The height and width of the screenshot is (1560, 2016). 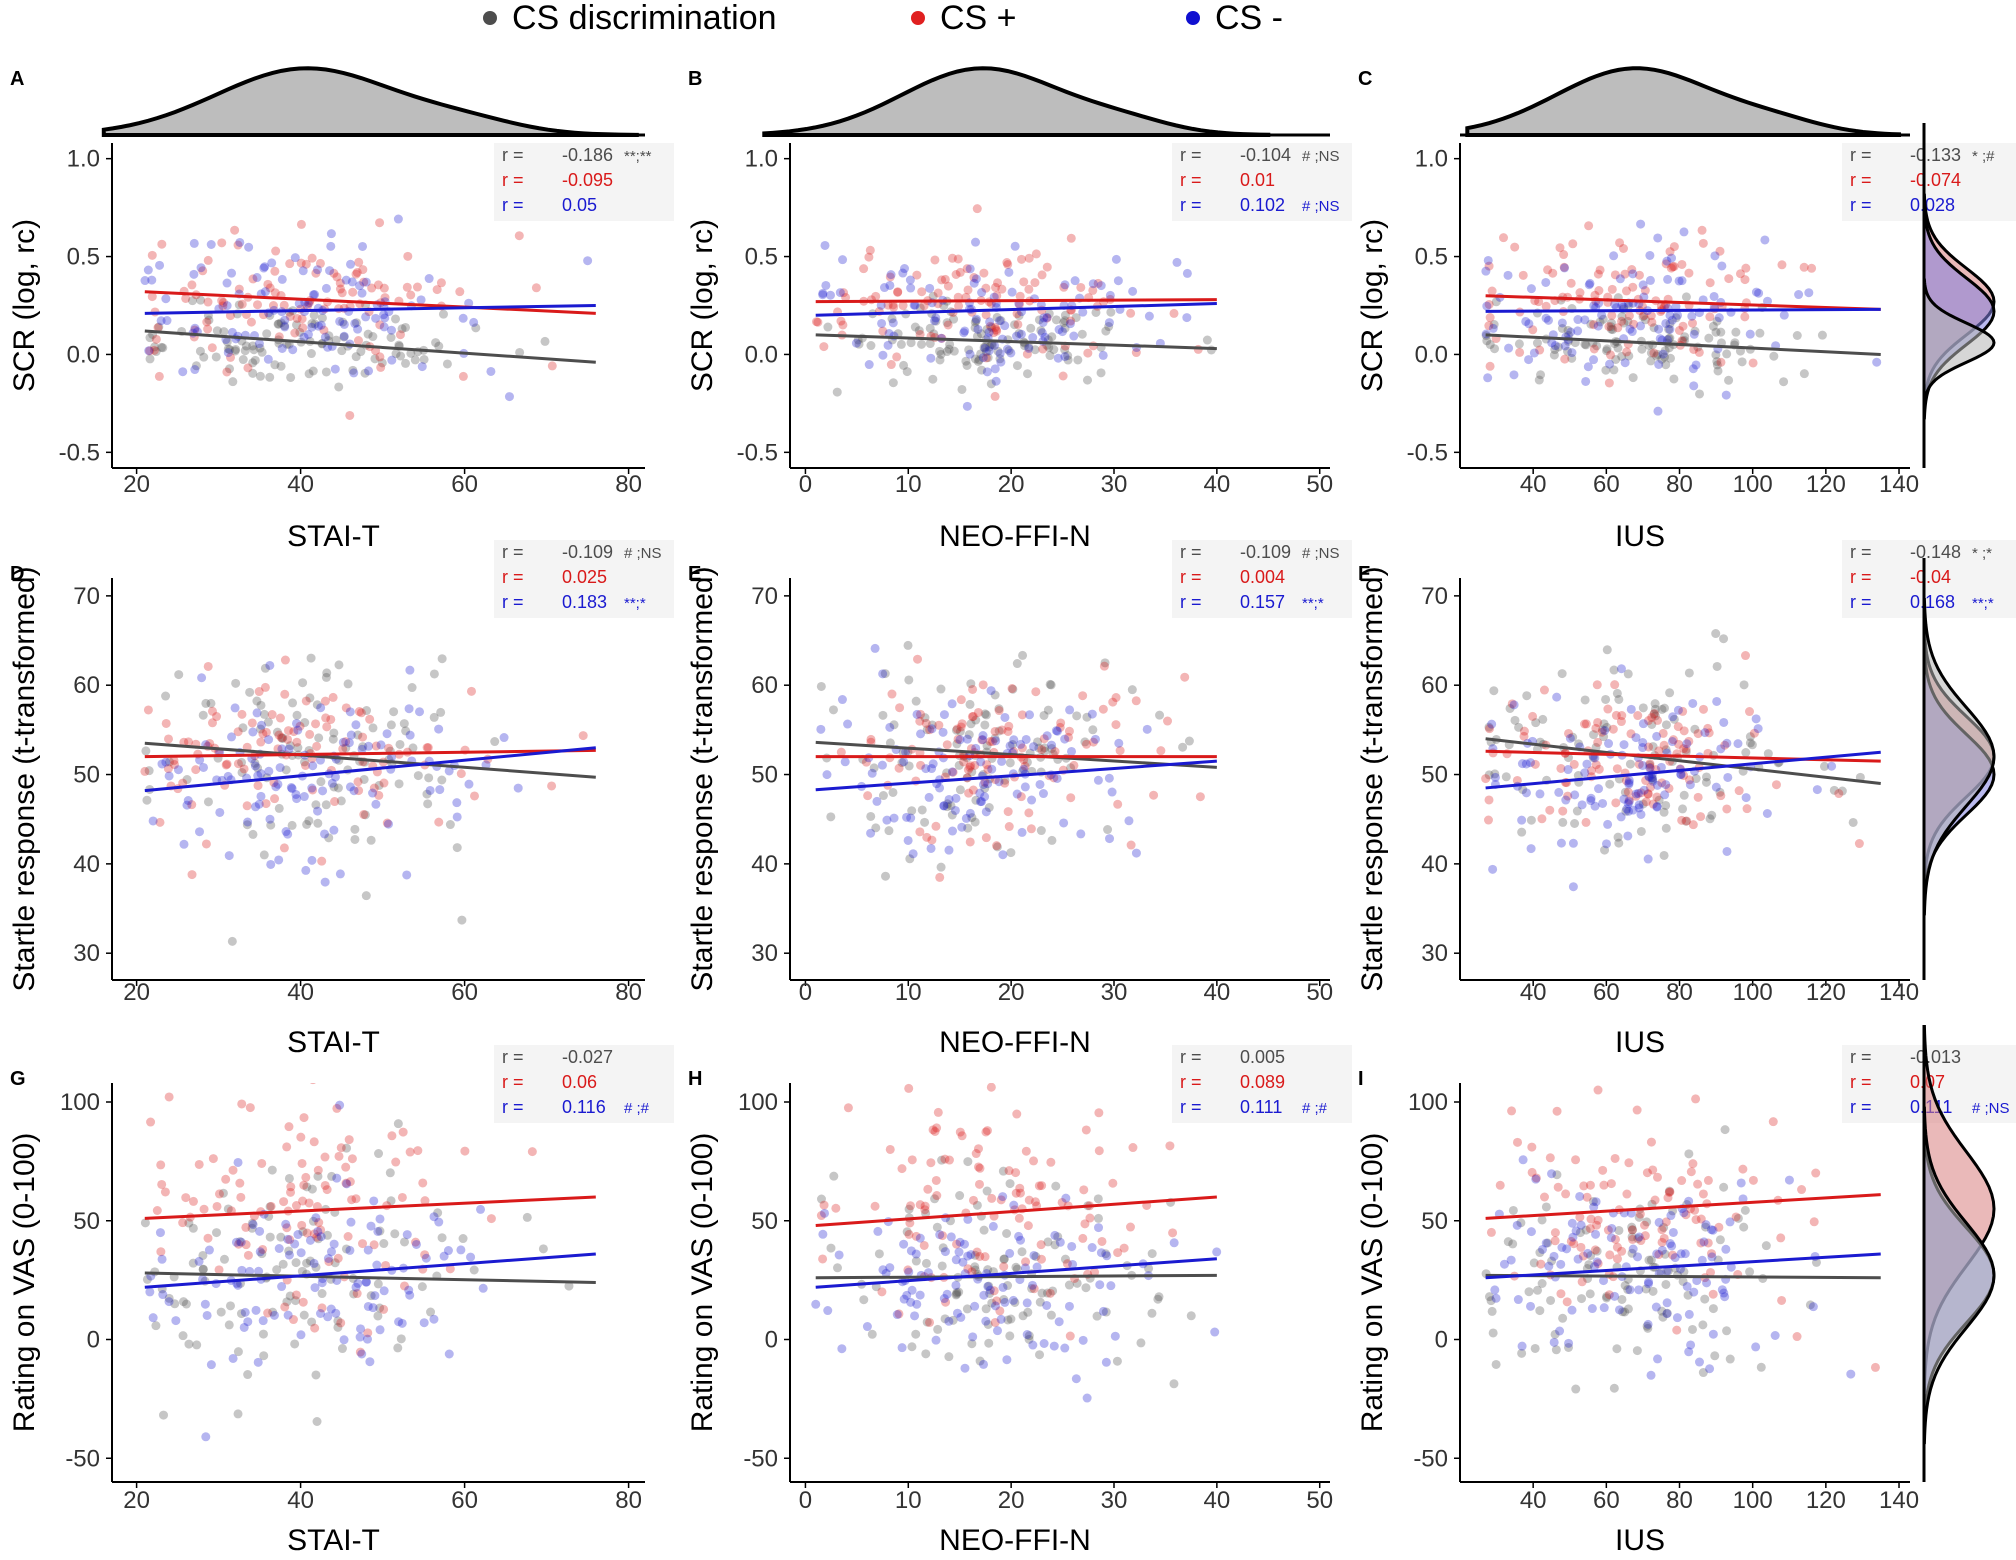 What do you see at coordinates (1257, 180) in the screenshot?
I see `r-value: 0.01` at bounding box center [1257, 180].